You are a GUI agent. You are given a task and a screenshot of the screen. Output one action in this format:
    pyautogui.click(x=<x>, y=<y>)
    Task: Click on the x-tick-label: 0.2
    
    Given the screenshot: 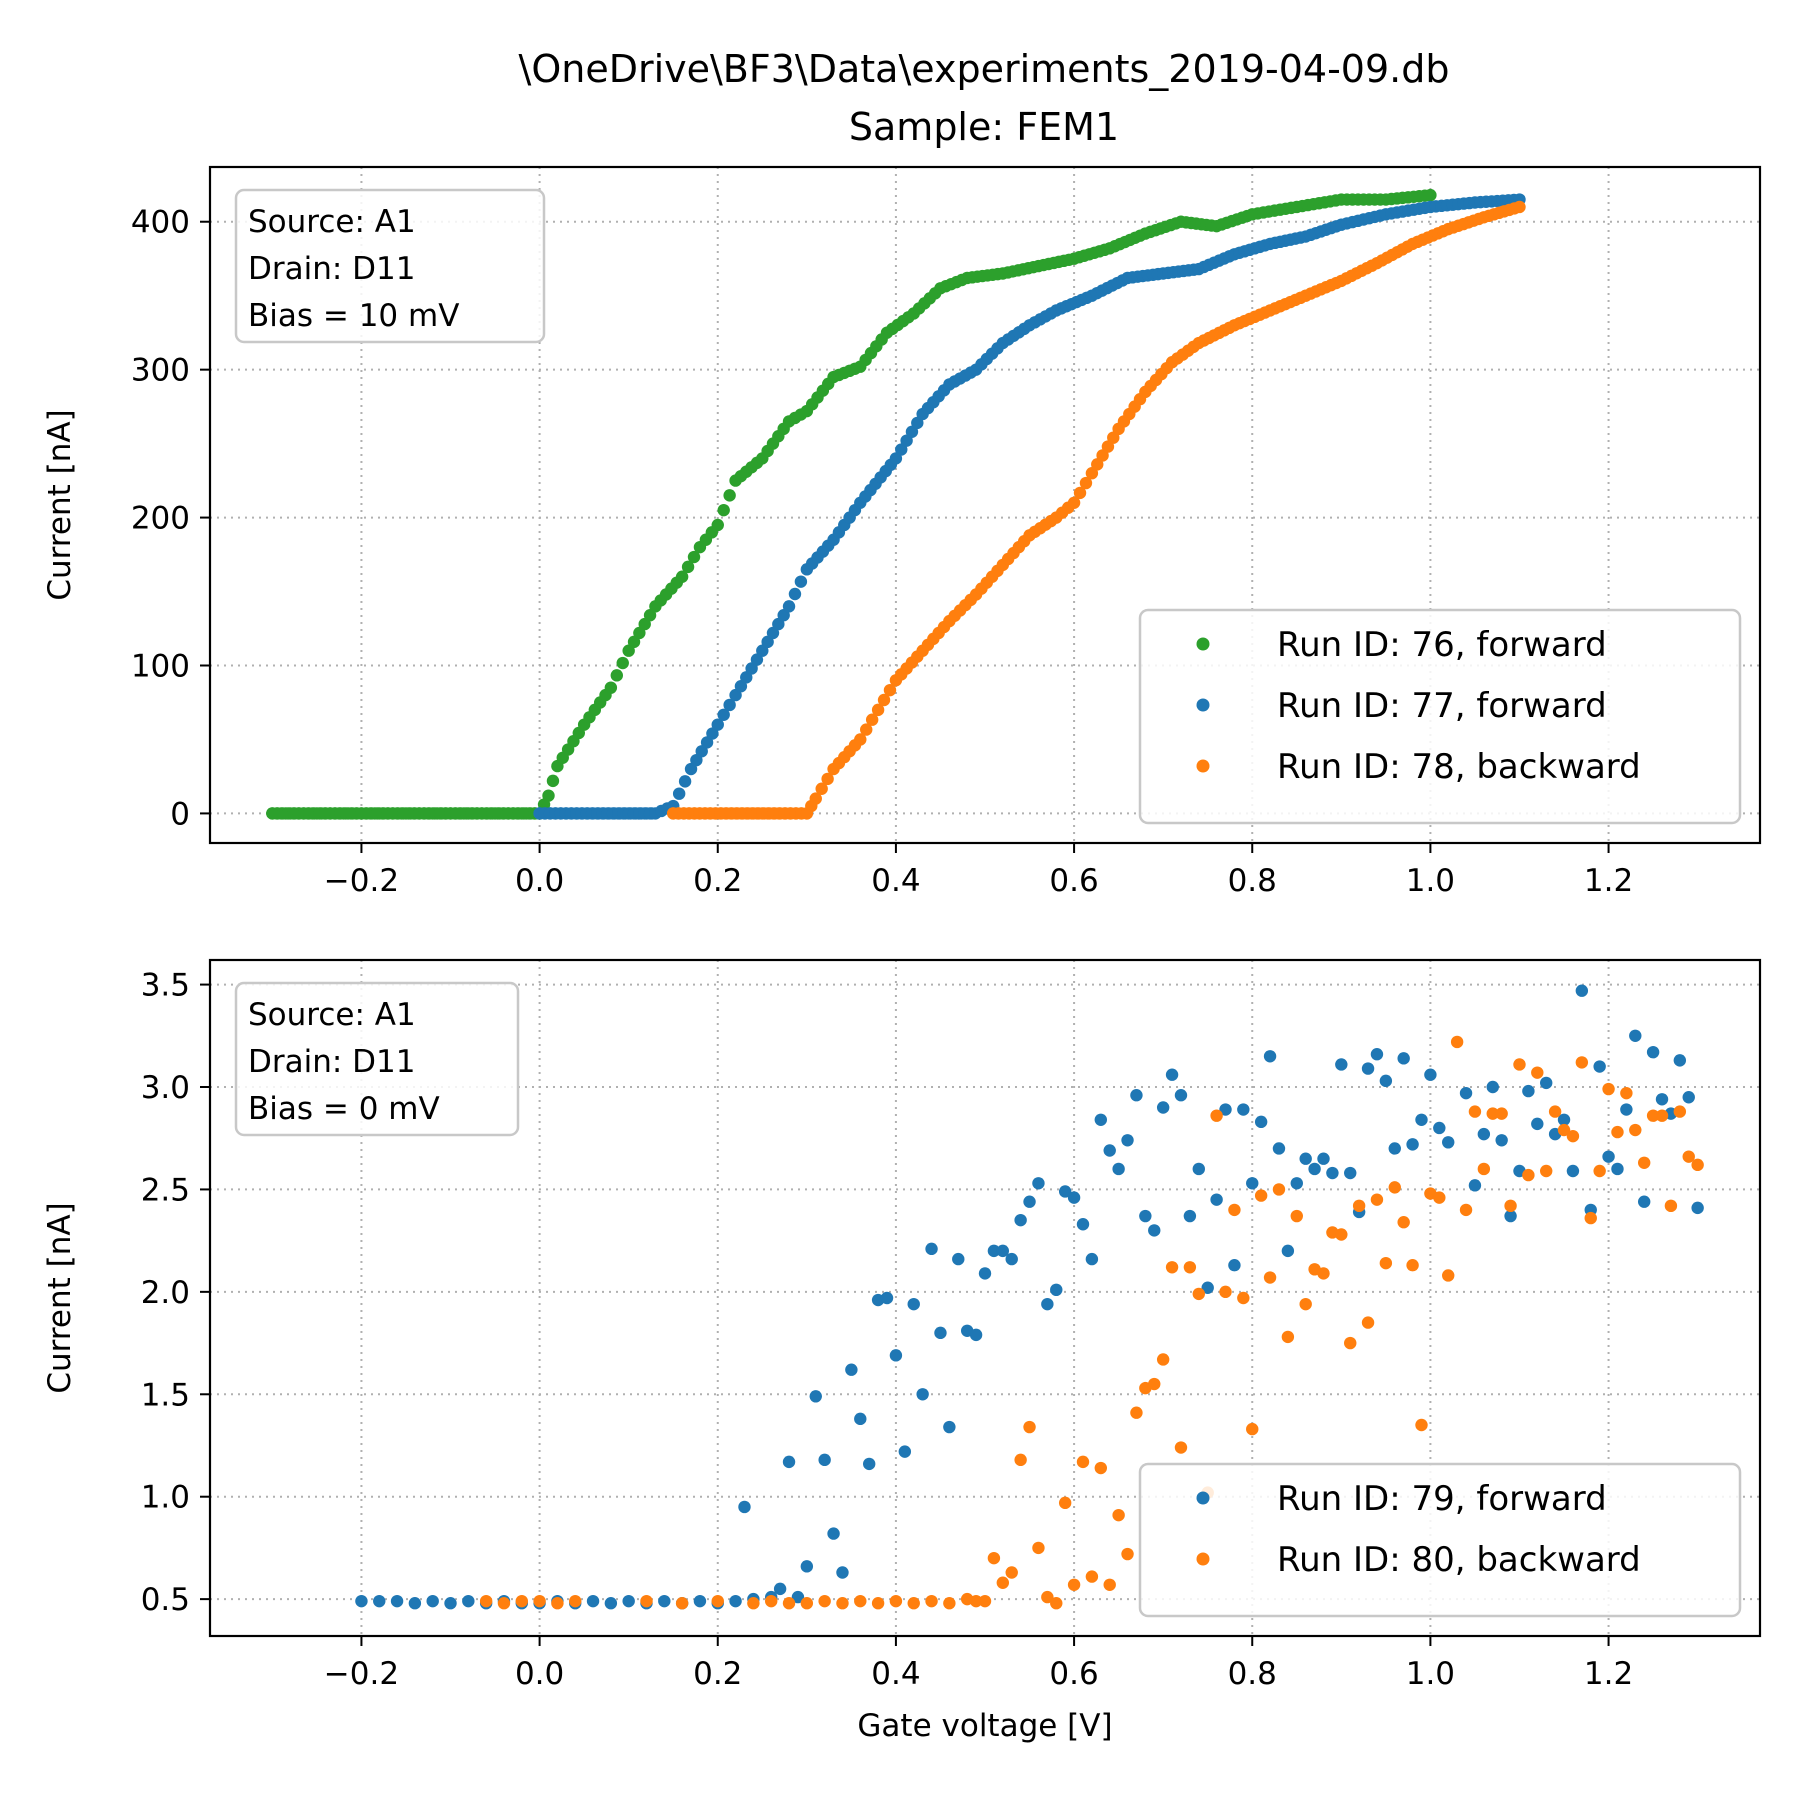 What is the action you would take?
    pyautogui.click(x=717, y=1674)
    